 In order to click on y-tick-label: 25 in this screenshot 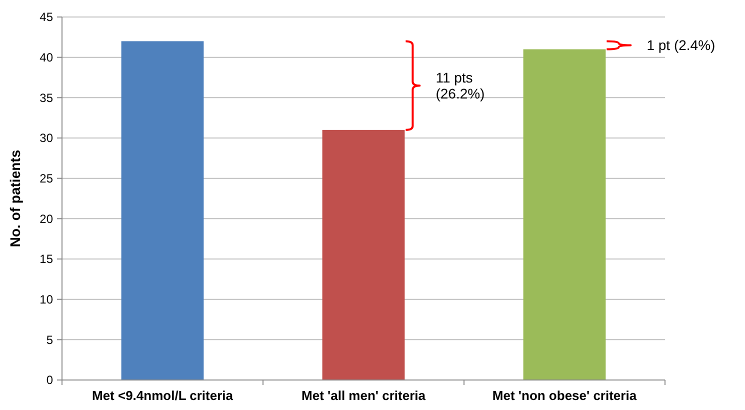, I will do `click(47, 179)`.